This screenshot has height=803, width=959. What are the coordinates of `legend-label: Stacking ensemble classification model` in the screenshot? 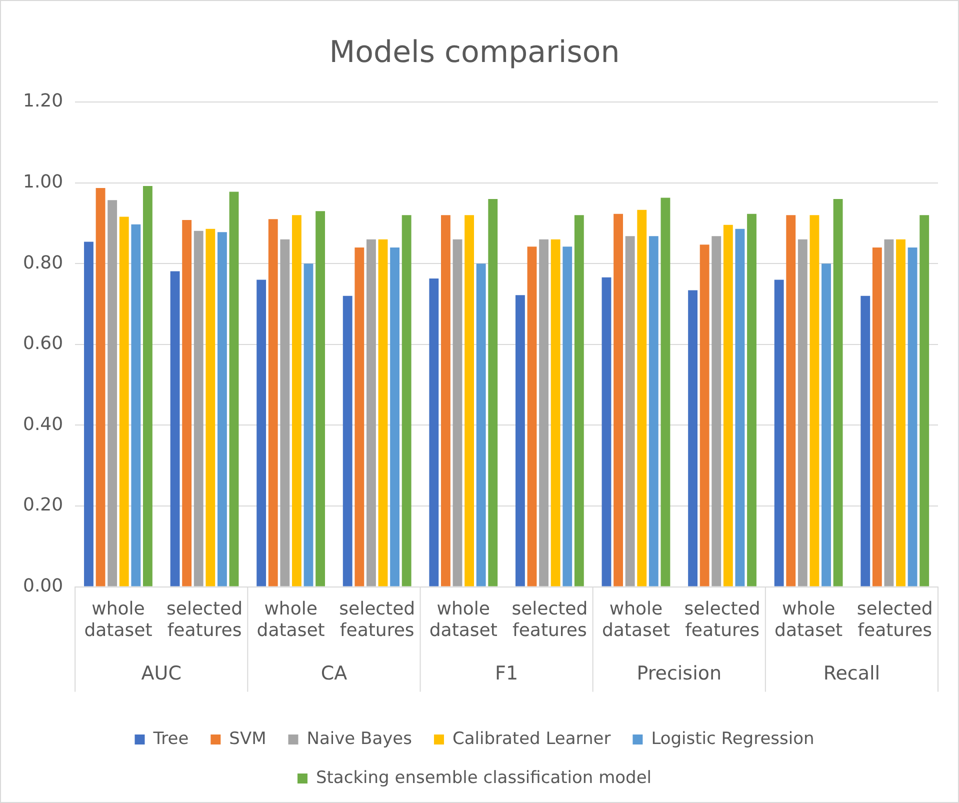 It's located at (484, 778).